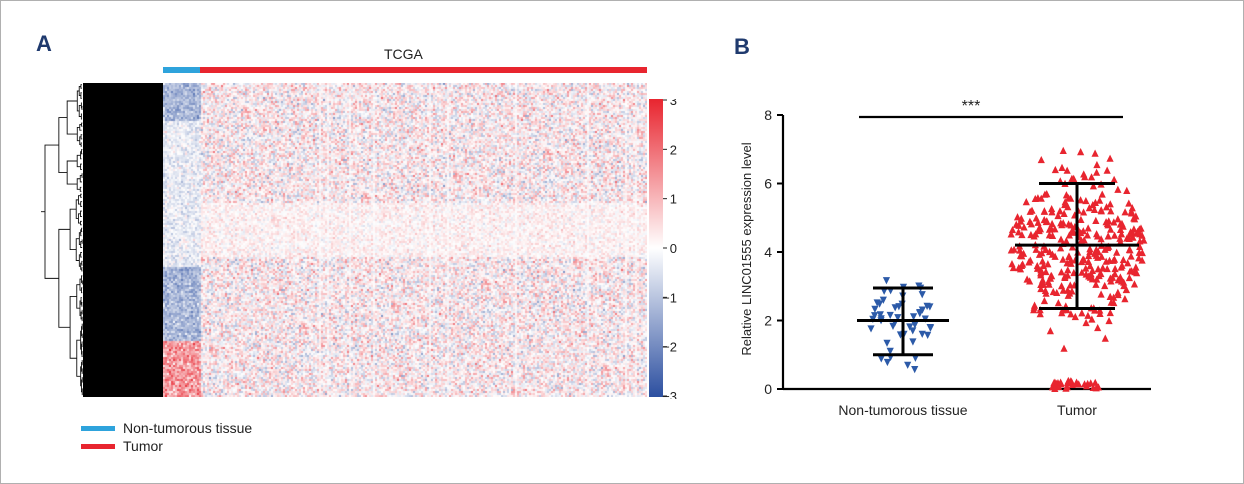 The height and width of the screenshot is (484, 1244). Describe the element at coordinates (768, 184) in the screenshot. I see `y-tick-label: 6` at that location.